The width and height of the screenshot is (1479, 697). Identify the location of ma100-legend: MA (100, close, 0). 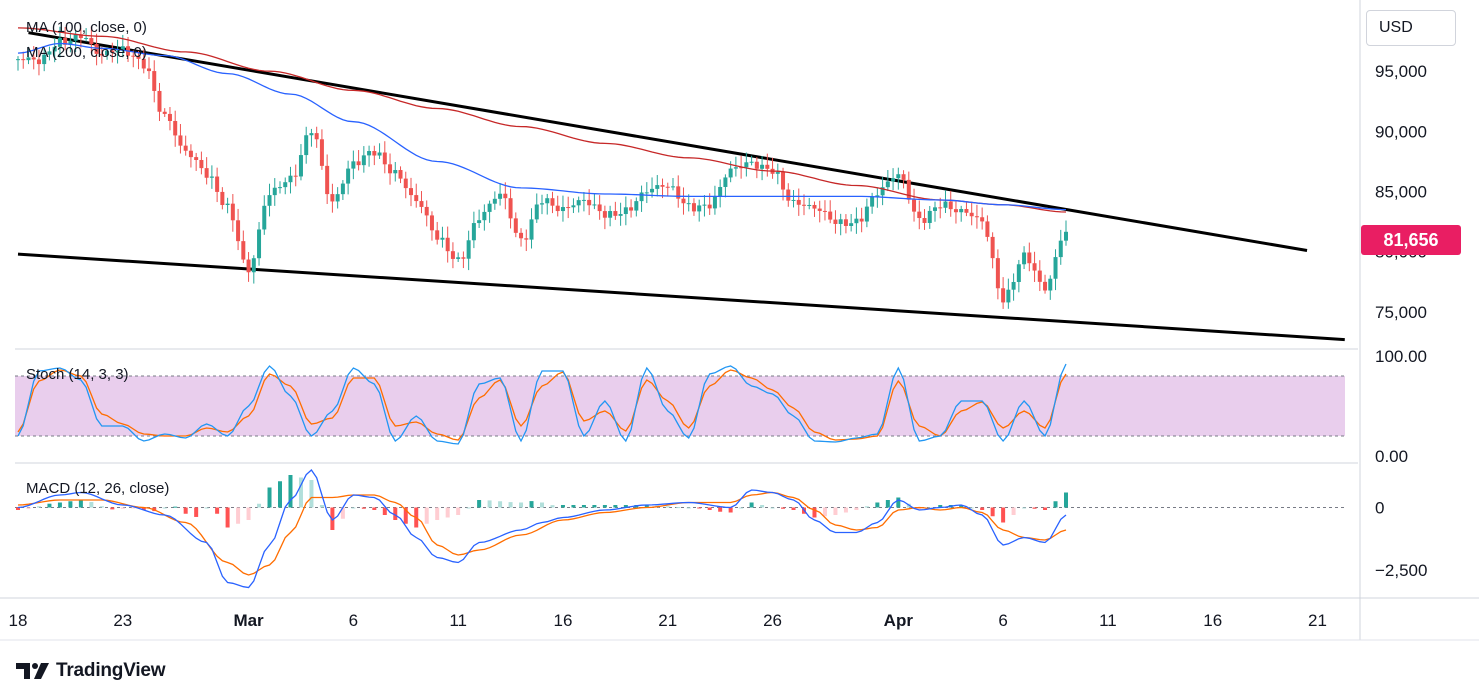
(86, 27).